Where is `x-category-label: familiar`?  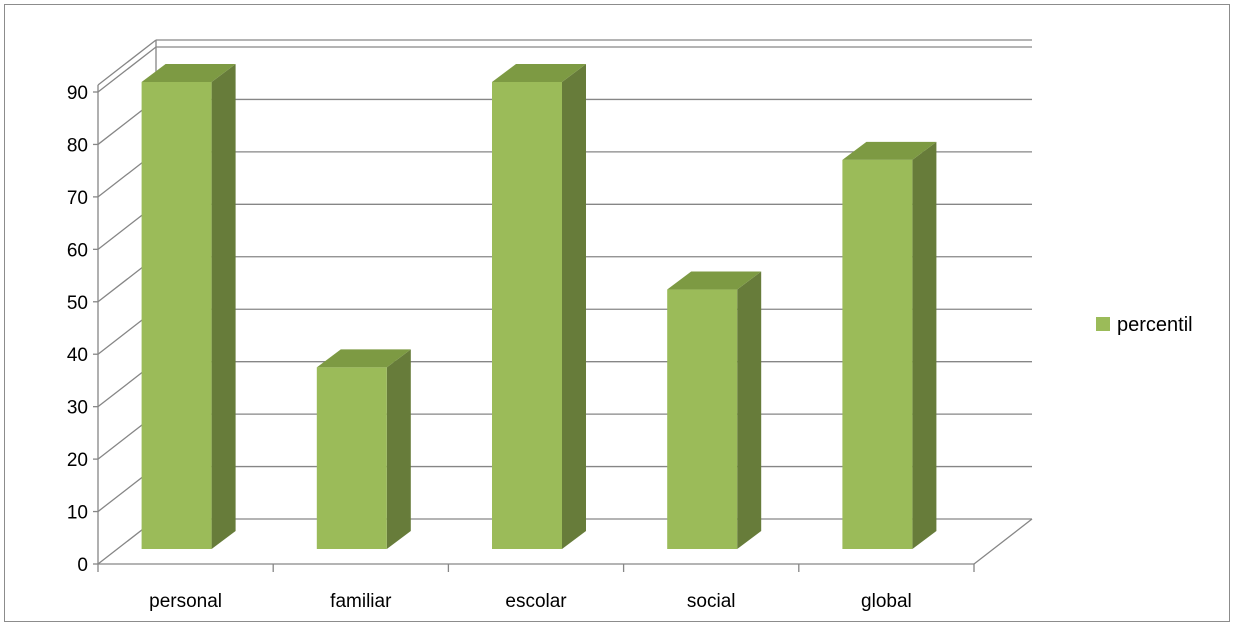
x-category-label: familiar is located at coordinates (361, 601).